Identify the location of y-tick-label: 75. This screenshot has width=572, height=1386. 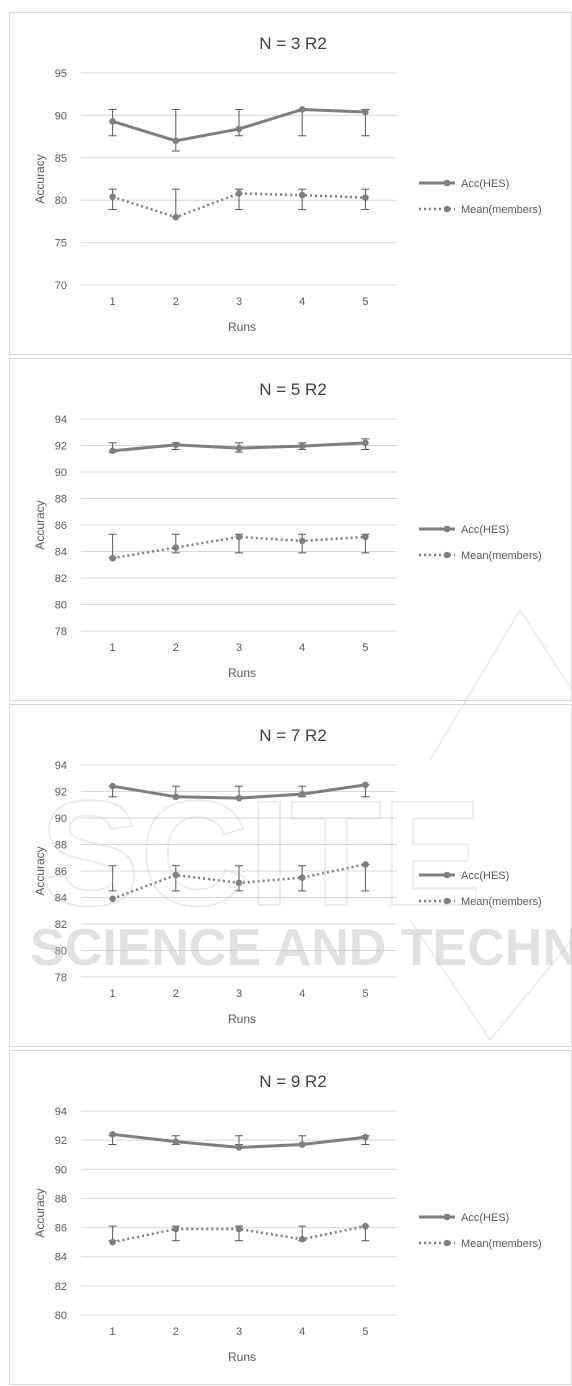
(61, 244).